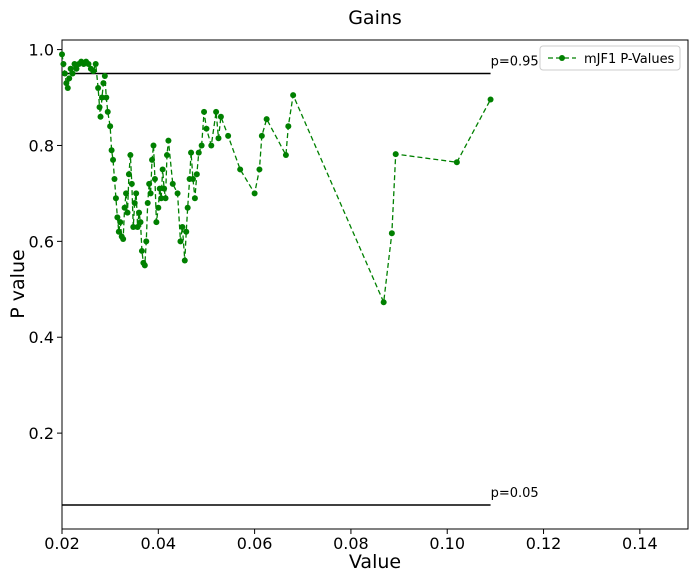 The width and height of the screenshot is (698, 581). I want to click on x-tick-label: 0.06, so click(255, 543).